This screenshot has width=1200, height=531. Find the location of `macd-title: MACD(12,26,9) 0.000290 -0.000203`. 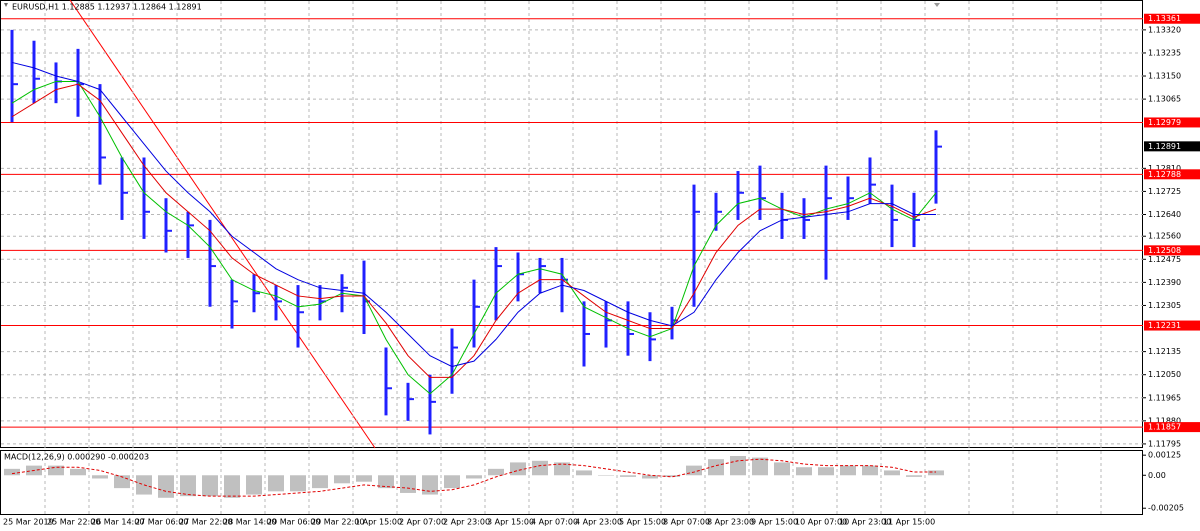

macd-title: MACD(12,26,9) 0.000290 -0.000203 is located at coordinates (76, 457).